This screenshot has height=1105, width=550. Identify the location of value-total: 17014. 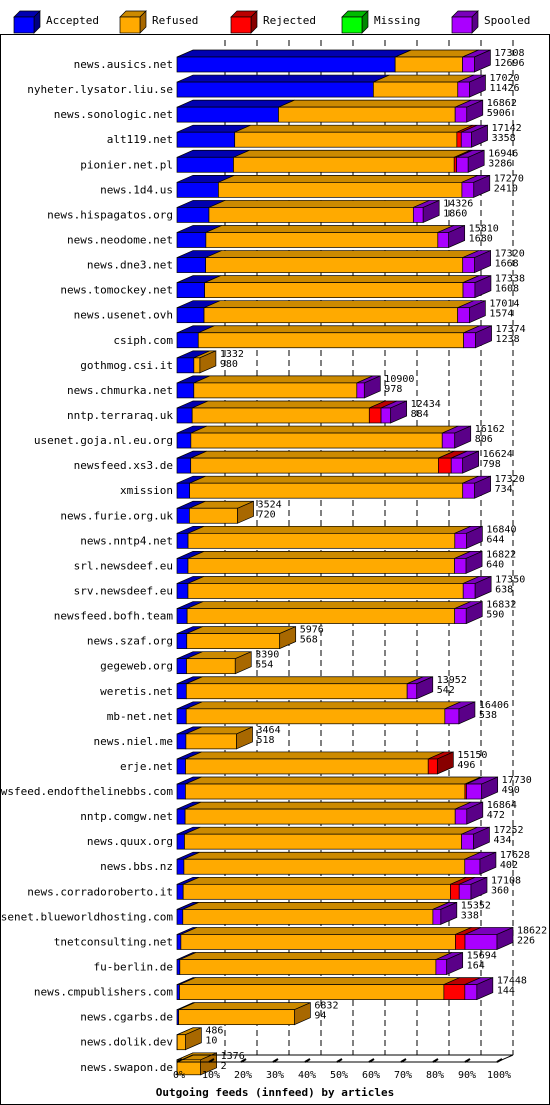
(504, 304).